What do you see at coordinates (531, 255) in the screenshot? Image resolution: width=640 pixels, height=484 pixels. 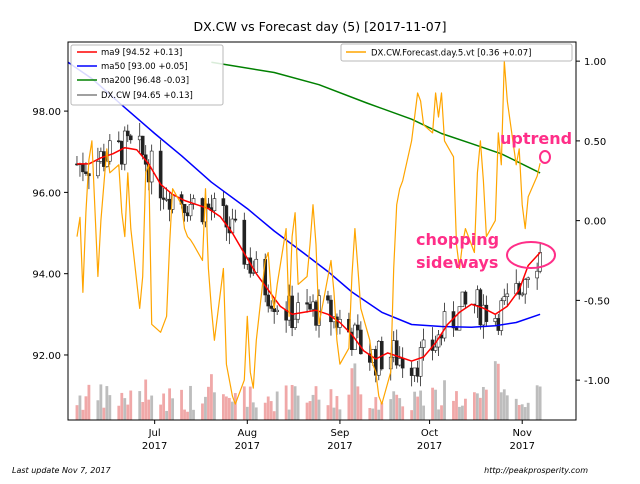 I see `annotation-sideways-circle` at bounding box center [531, 255].